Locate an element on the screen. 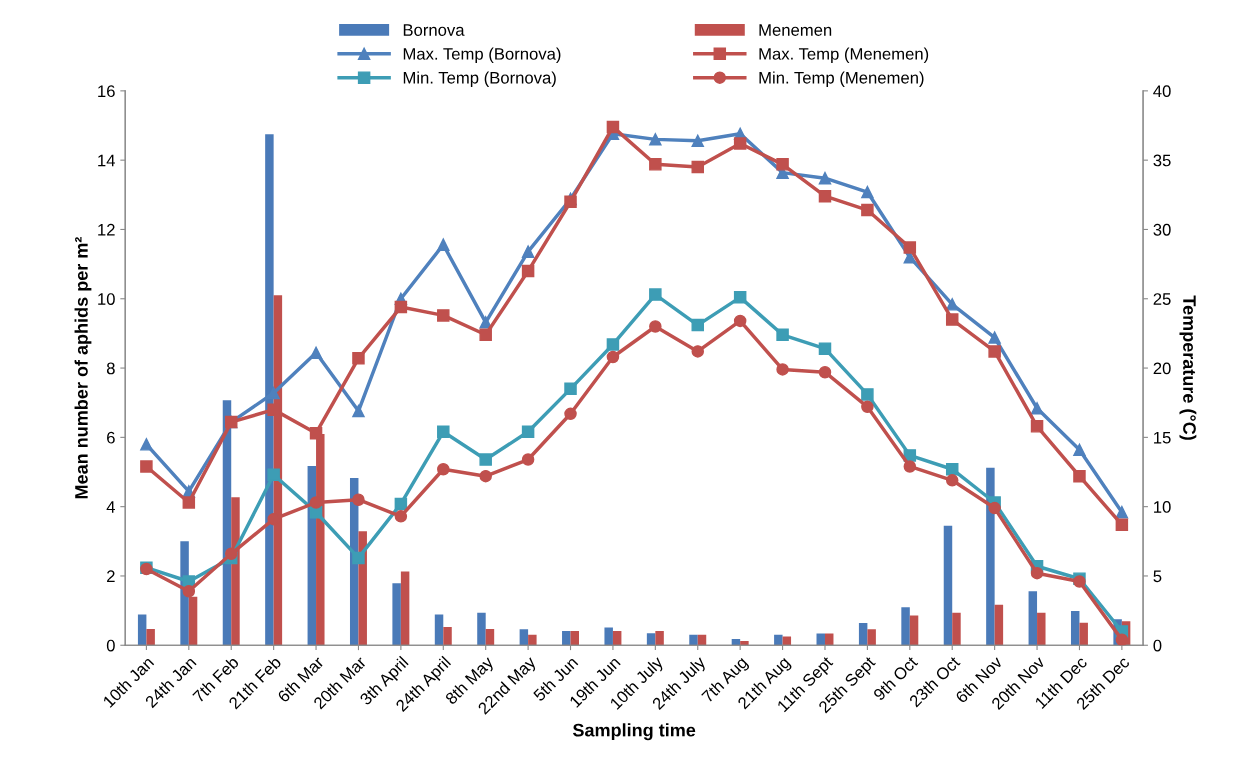 The width and height of the screenshot is (1252, 770). y2-axis-title: Temperature (°C) is located at coordinates (1188, 367).